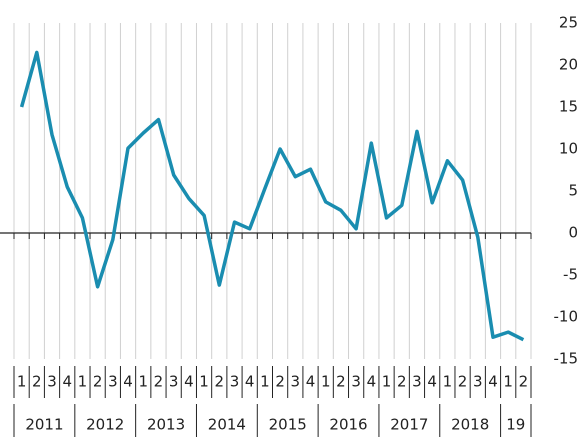 The width and height of the screenshot is (585, 437). Describe the element at coordinates (566, 317) in the screenshot. I see `y-tick-label: -10` at that location.